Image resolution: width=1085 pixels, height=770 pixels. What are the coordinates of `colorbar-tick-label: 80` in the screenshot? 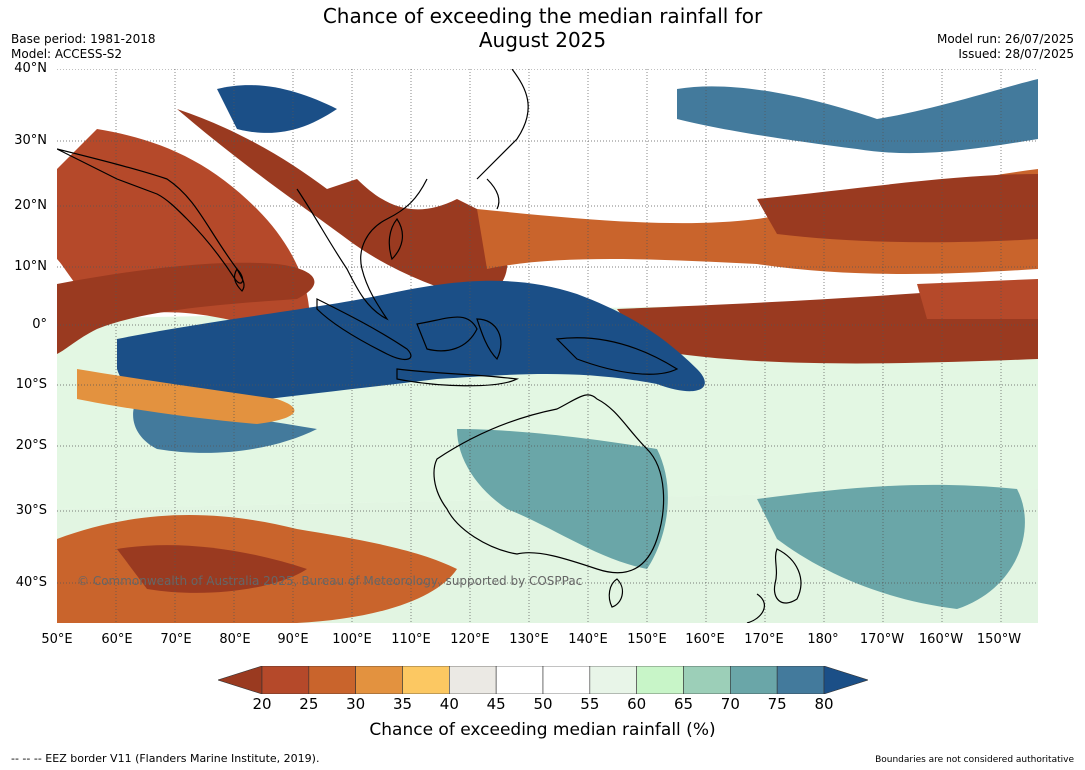 It's located at (824, 704).